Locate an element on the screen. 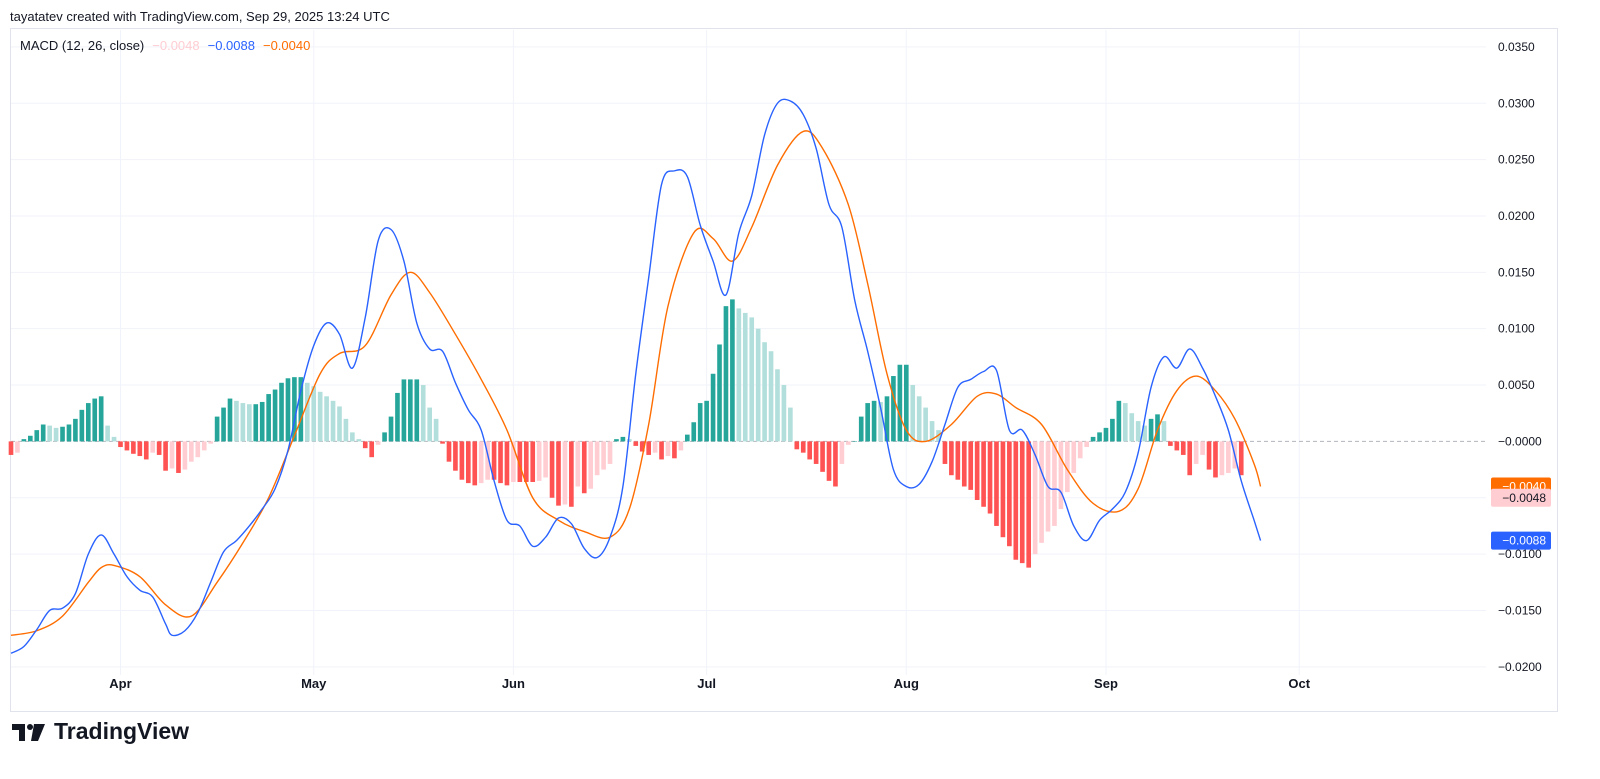 The height and width of the screenshot is (779, 1600). y-tick-label: −0.0100 is located at coordinates (1520, 554).